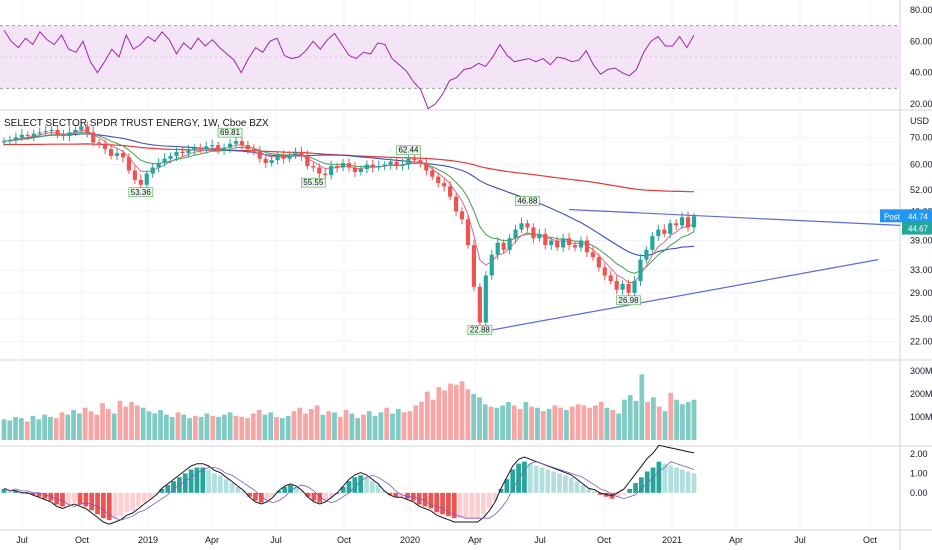 This screenshot has height=550, width=932. Describe the element at coordinates (921, 270) in the screenshot. I see `price-axis-tick: 33.00` at that location.